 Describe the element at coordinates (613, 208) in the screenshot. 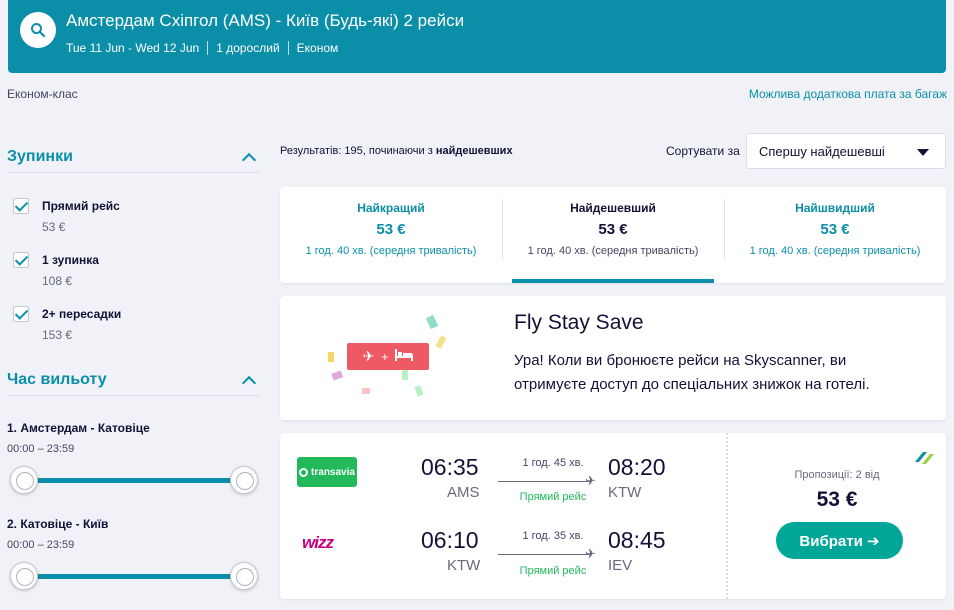

I see `tab-name: Найдешевший` at that location.